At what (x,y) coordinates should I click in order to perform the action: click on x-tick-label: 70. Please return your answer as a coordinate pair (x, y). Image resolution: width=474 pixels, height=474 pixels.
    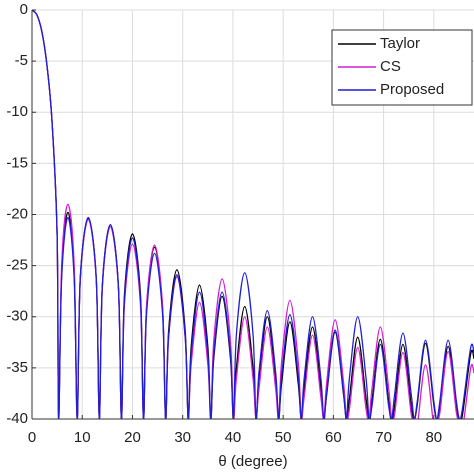
    Looking at the image, I should click on (383, 437).